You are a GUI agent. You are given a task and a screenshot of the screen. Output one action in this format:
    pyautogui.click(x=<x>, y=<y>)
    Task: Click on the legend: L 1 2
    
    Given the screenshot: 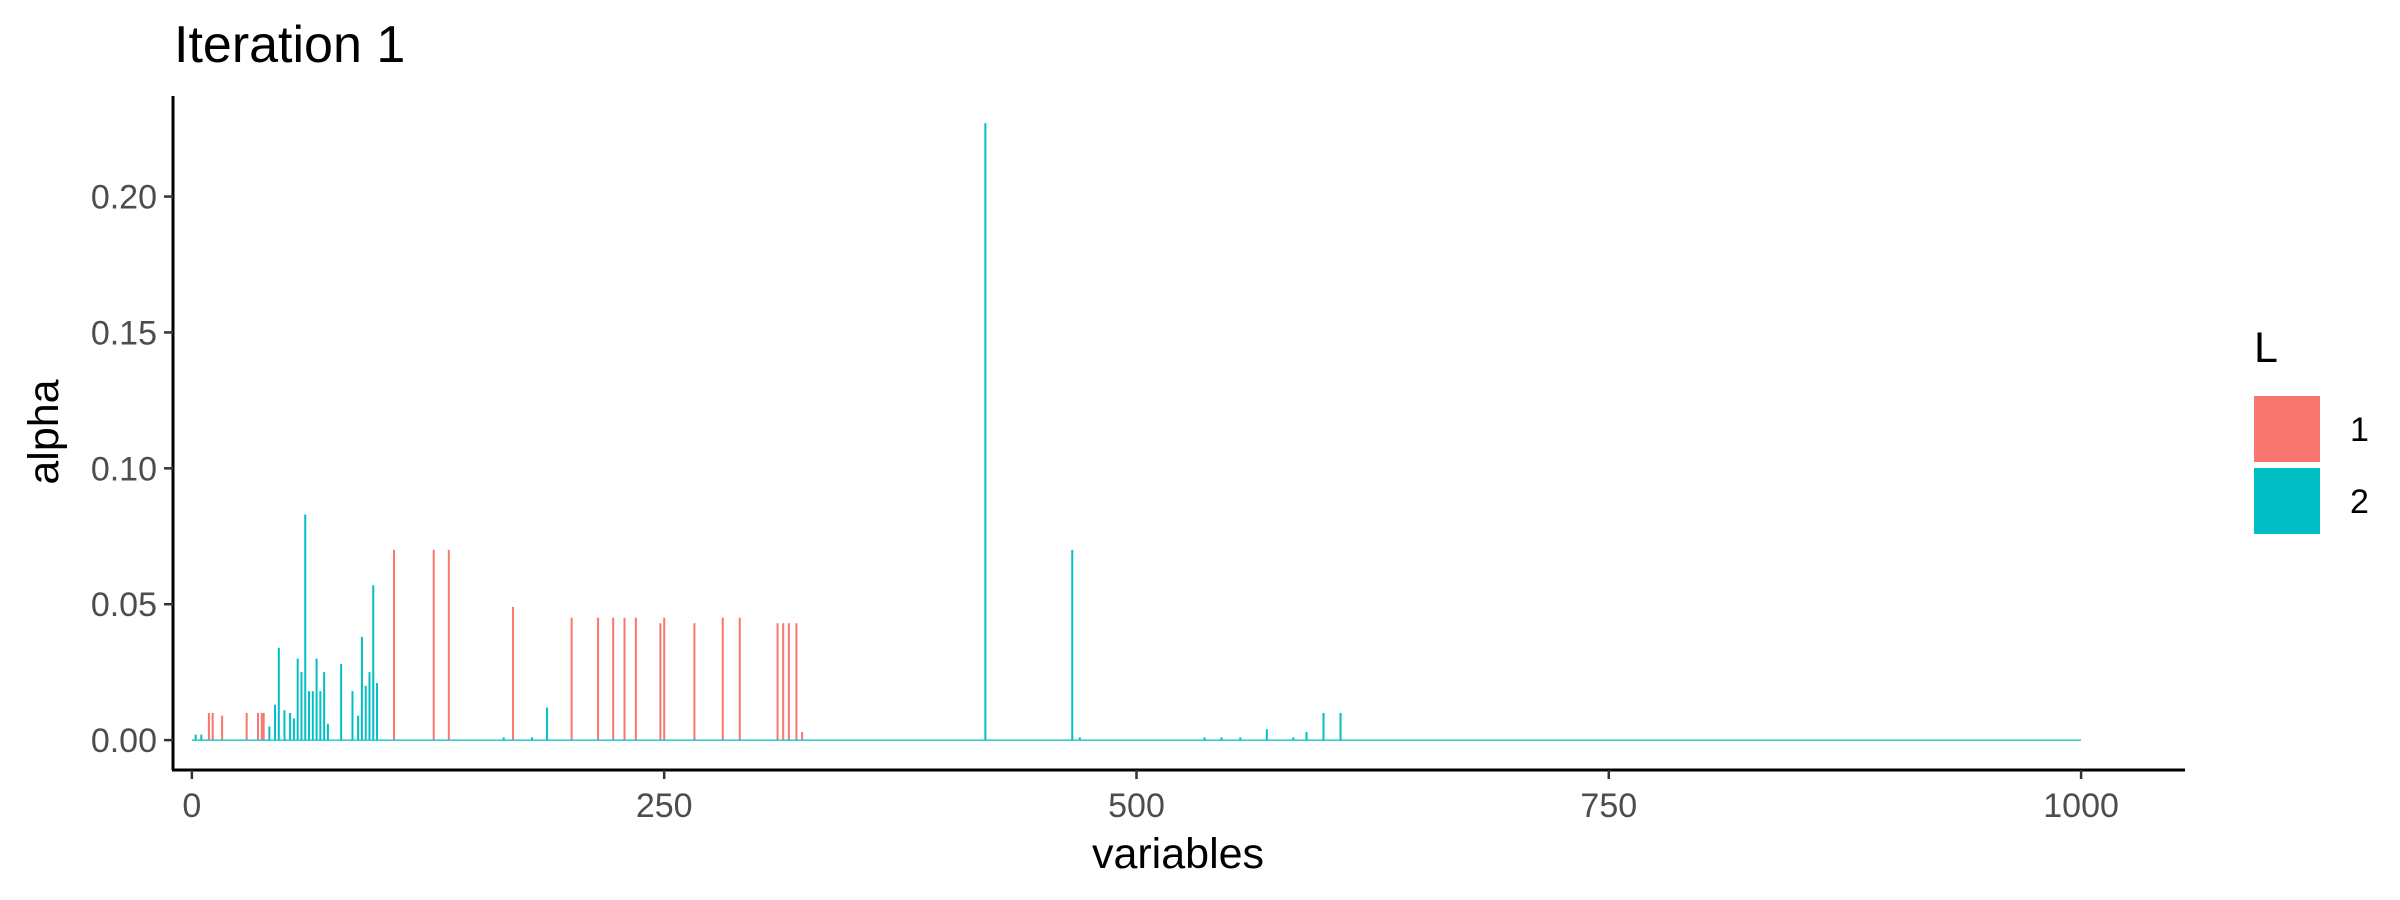 What is the action you would take?
    pyautogui.click(x=2311, y=429)
    